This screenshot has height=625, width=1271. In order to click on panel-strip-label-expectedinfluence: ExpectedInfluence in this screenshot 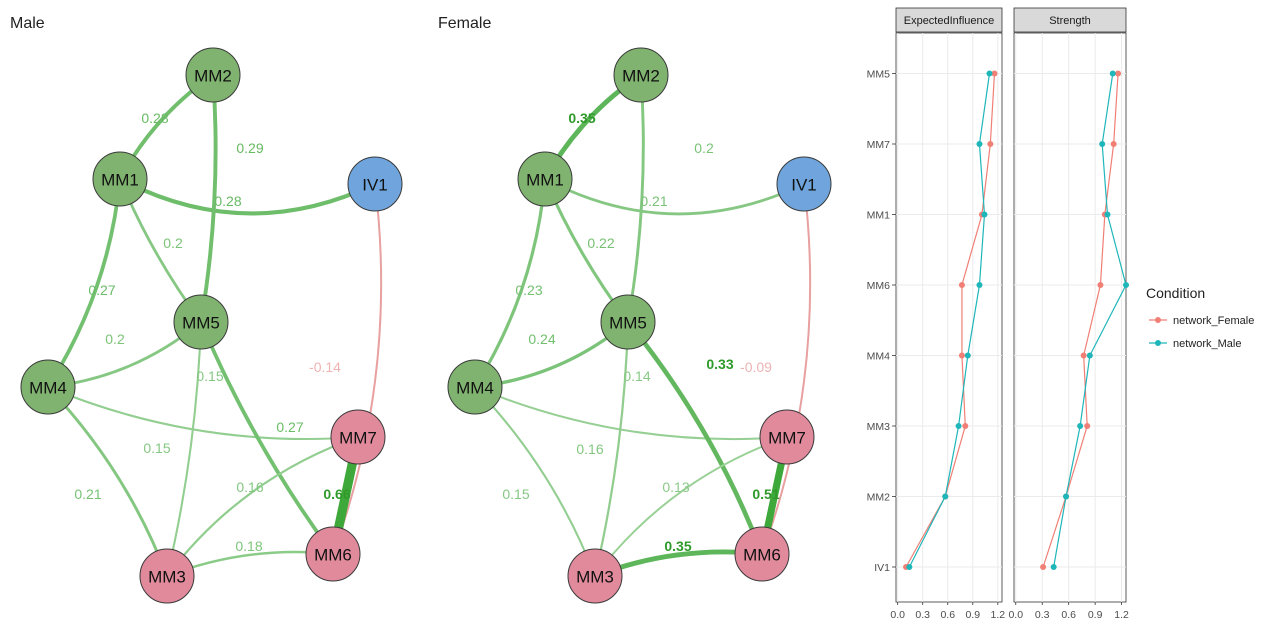, I will do `click(949, 21)`.